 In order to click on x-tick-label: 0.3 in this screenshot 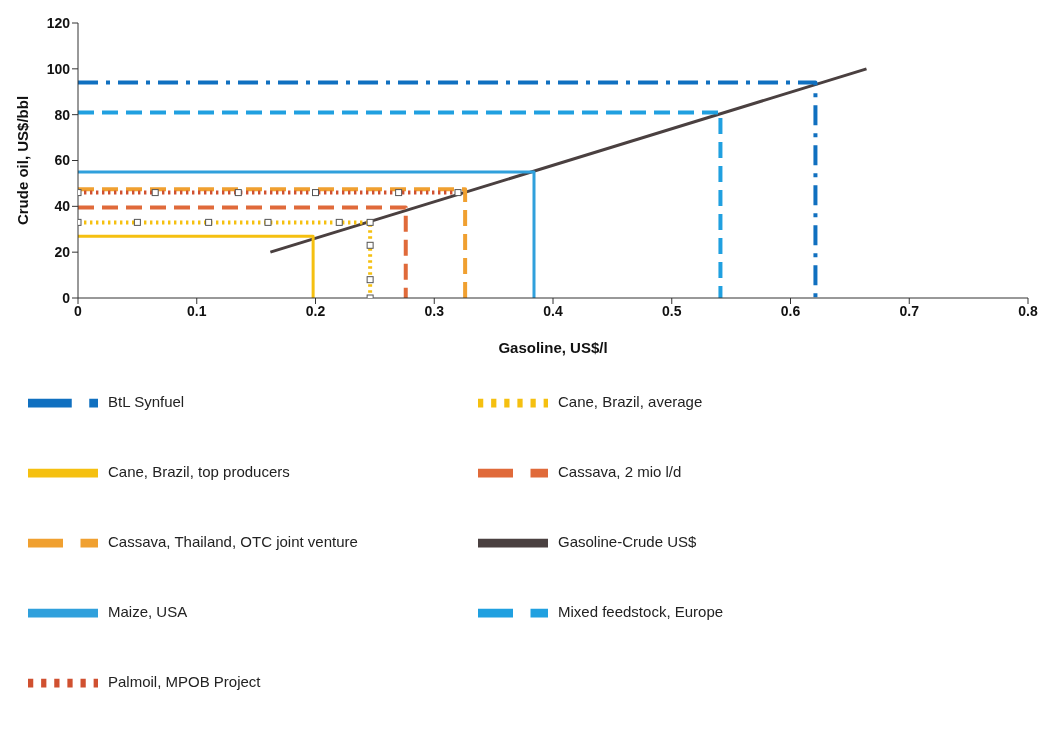, I will do `click(434, 310)`.